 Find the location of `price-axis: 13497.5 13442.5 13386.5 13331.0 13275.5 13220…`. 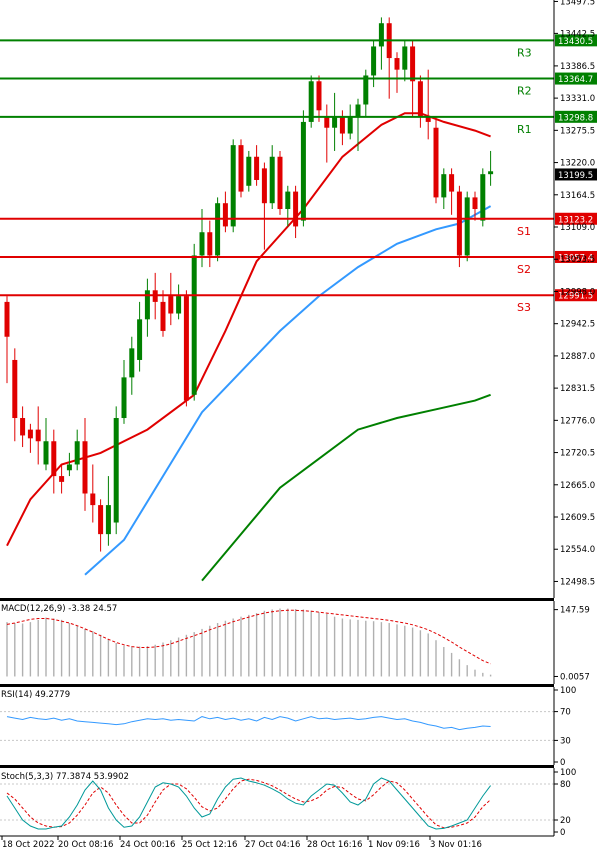

price-axis: 13497.5 13442.5 13386.5 13331.0 13275.5 13220… is located at coordinates (574, 293).